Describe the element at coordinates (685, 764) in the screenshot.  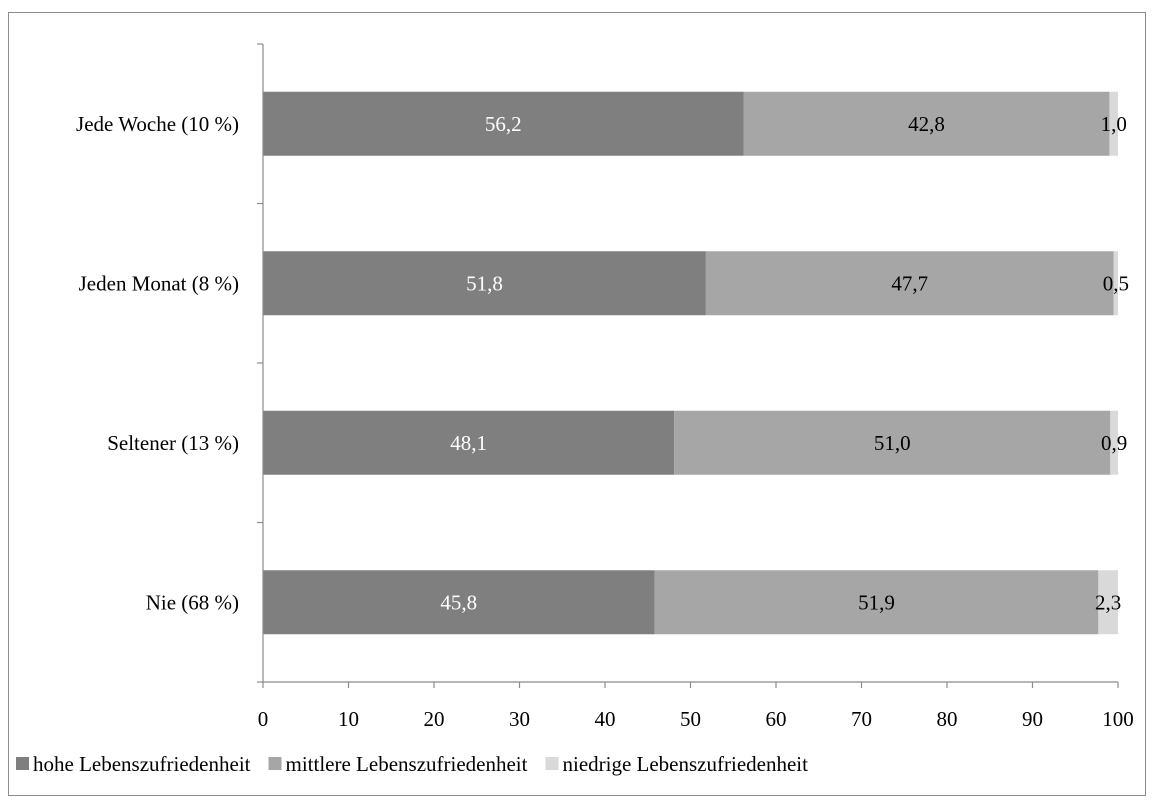
I see `legend-label: niedrige Lebenszufriedenheit` at that location.